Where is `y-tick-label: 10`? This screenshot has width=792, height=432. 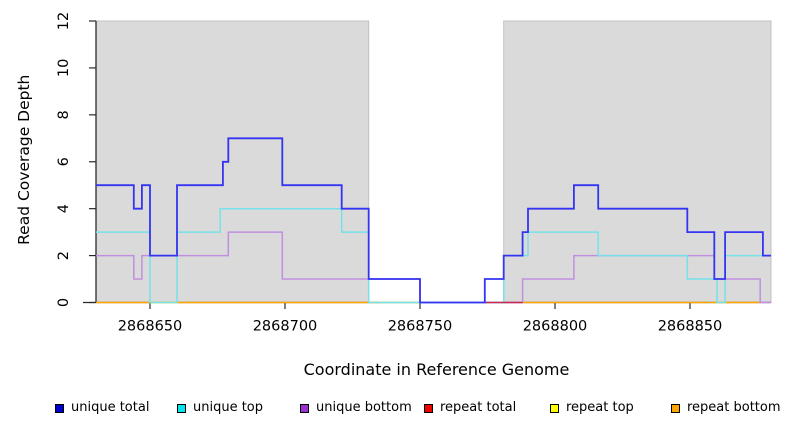 y-tick-label: 10 is located at coordinates (64, 68).